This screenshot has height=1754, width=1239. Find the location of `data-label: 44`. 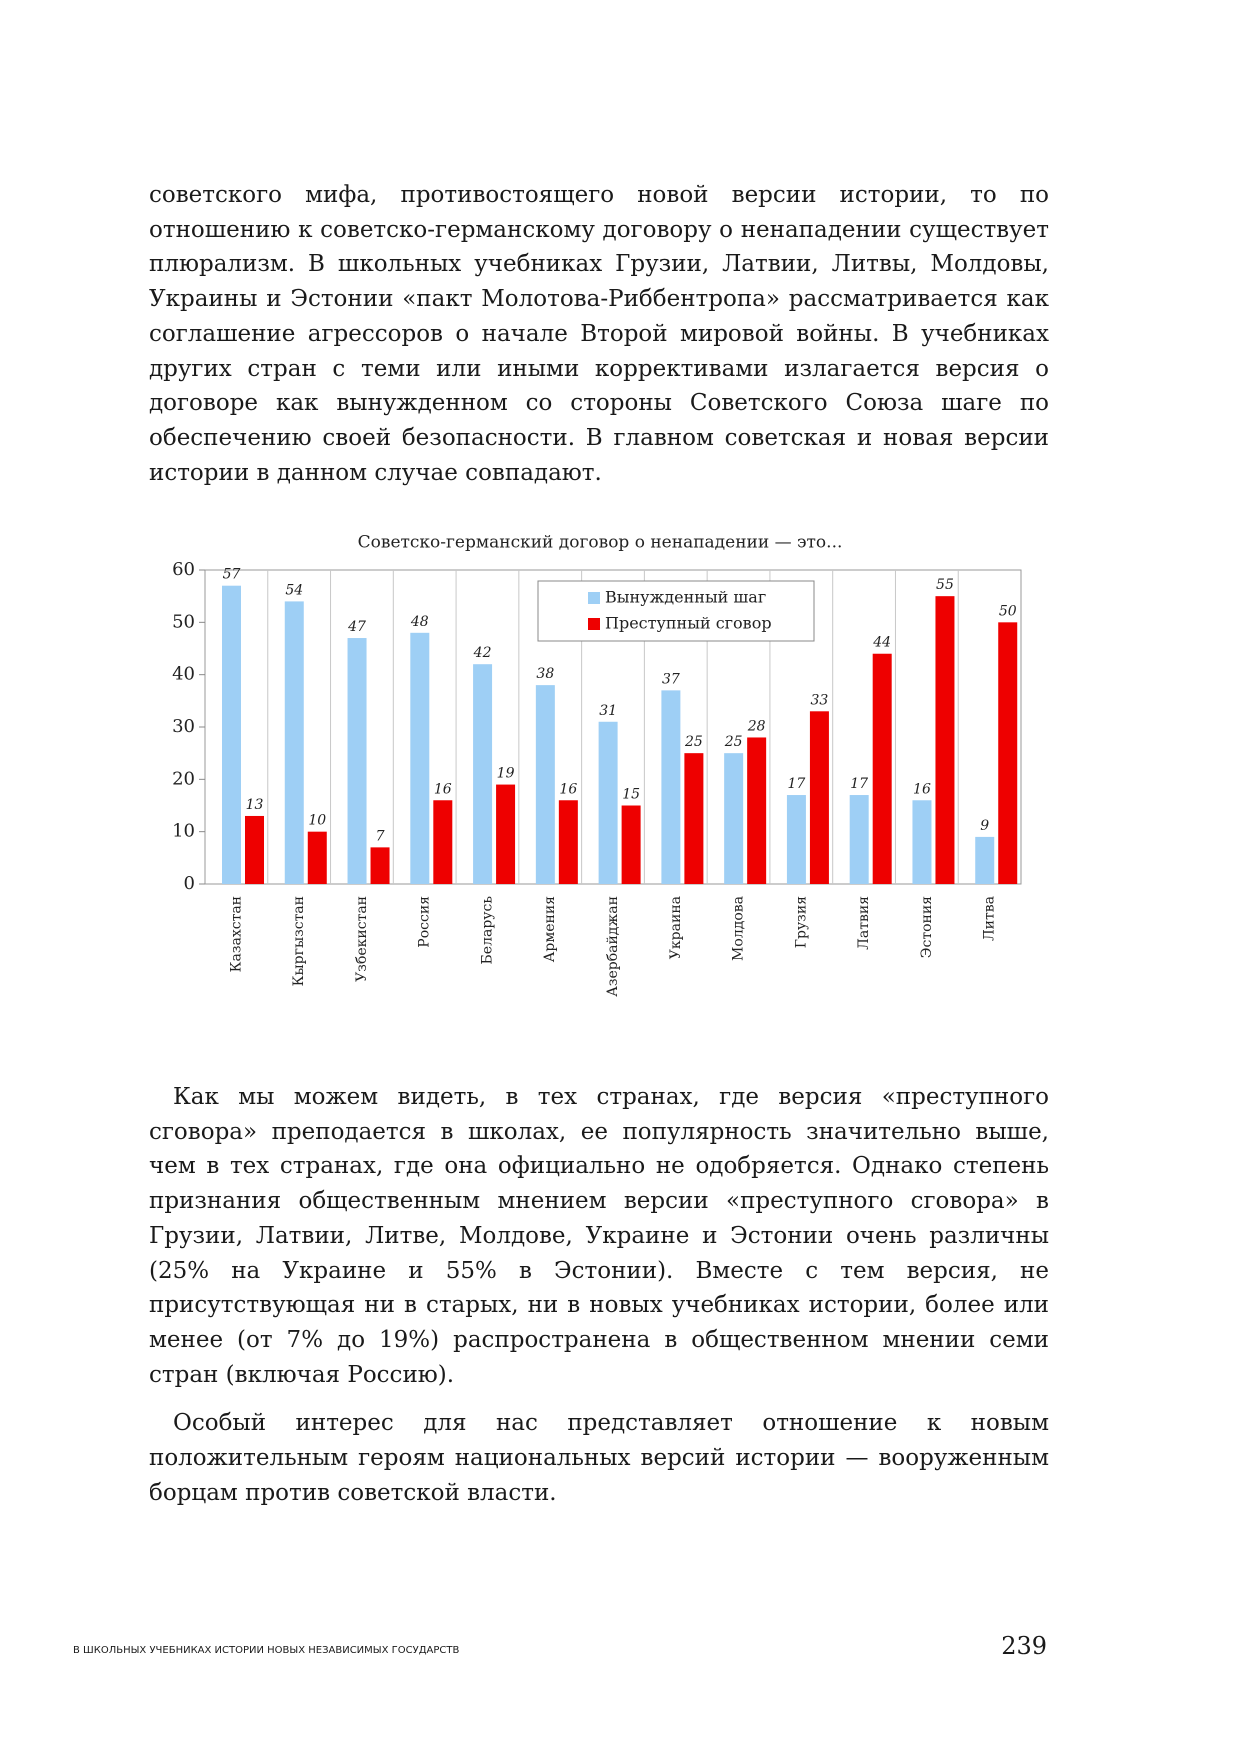

data-label: 44 is located at coordinates (881, 643).